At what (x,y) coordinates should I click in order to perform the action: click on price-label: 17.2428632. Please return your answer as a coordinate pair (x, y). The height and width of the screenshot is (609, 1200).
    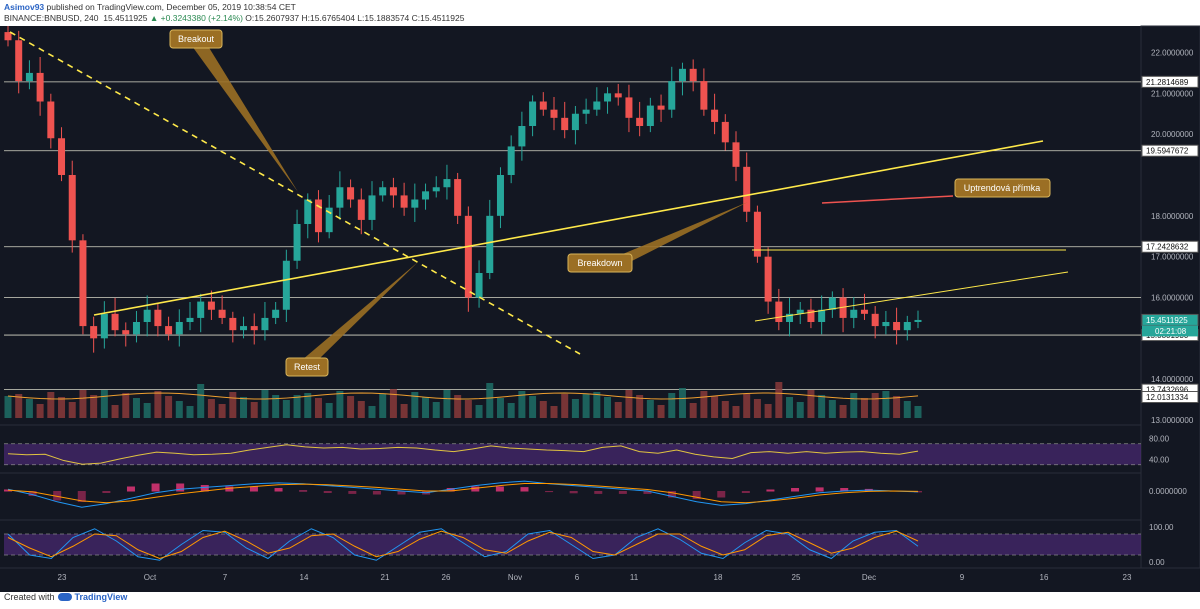
    Looking at the image, I should click on (1167, 247).